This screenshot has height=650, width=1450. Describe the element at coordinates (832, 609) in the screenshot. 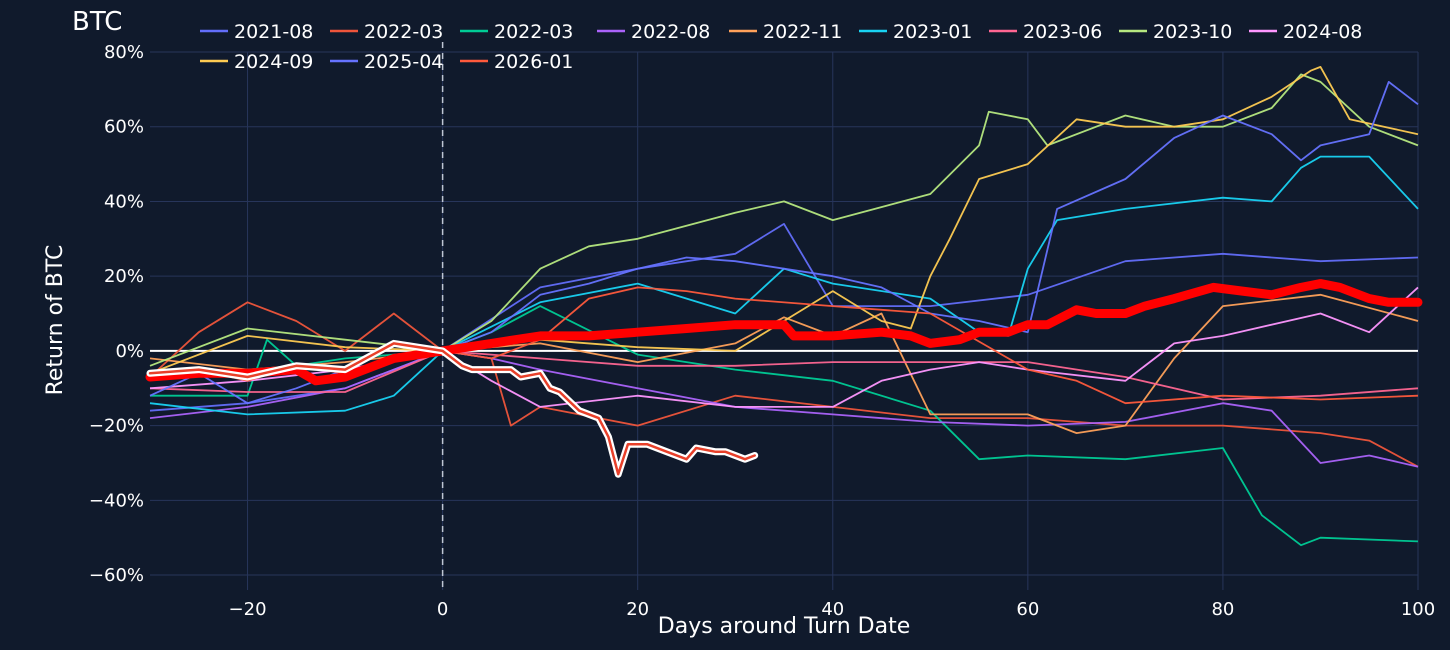

I see `x-tick-label: 40` at that location.